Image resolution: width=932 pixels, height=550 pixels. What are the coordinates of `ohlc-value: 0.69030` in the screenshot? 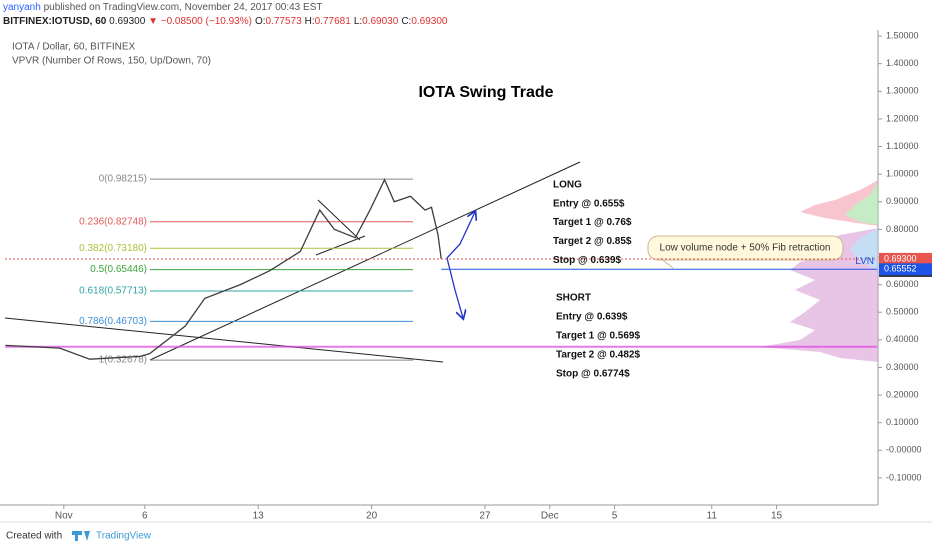 It's located at (380, 21).